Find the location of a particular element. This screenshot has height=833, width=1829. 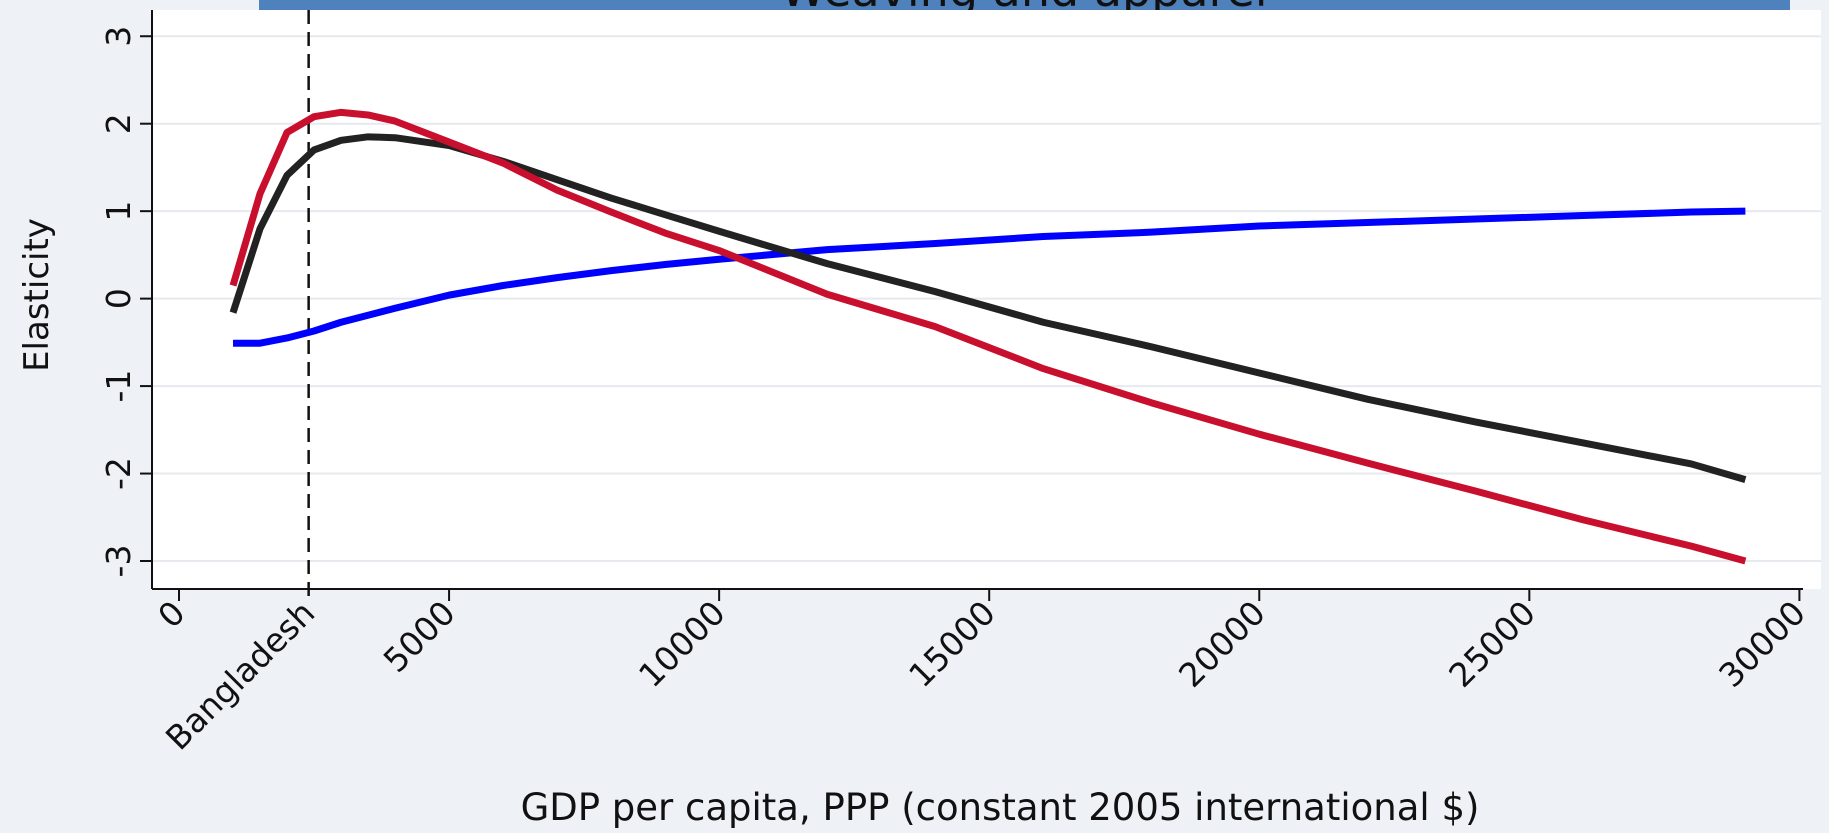

y-tick-label: 1 is located at coordinates (118, 211).